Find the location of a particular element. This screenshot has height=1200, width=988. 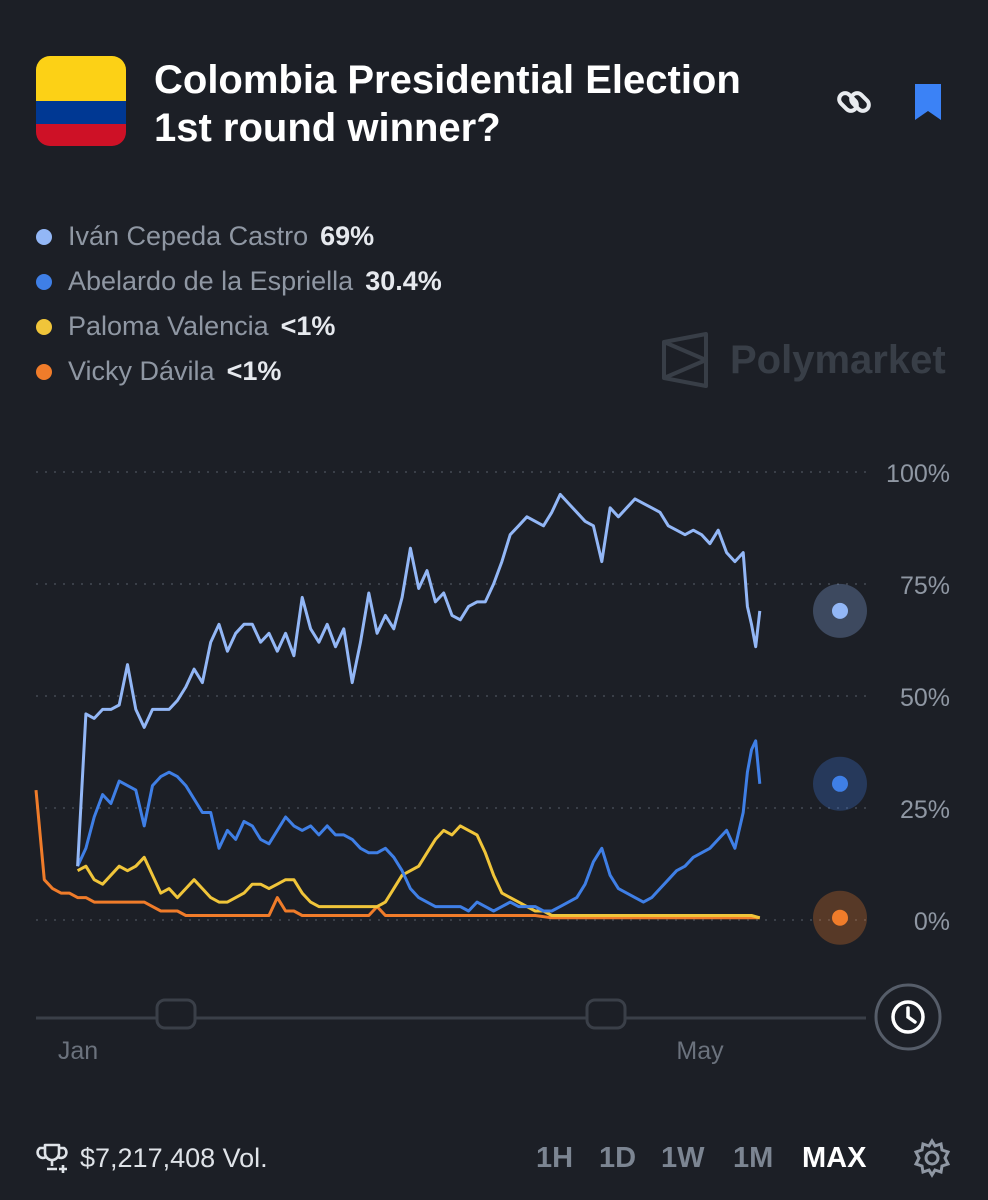

volume-text: $7,217,408 Vol. is located at coordinates (174, 1157).